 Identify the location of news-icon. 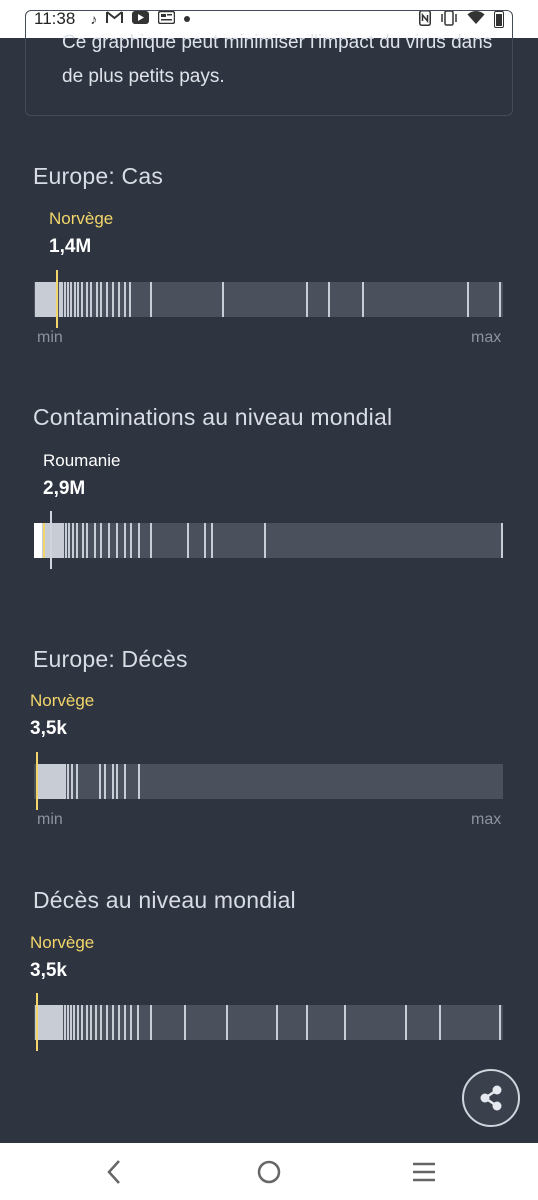
(167, 18).